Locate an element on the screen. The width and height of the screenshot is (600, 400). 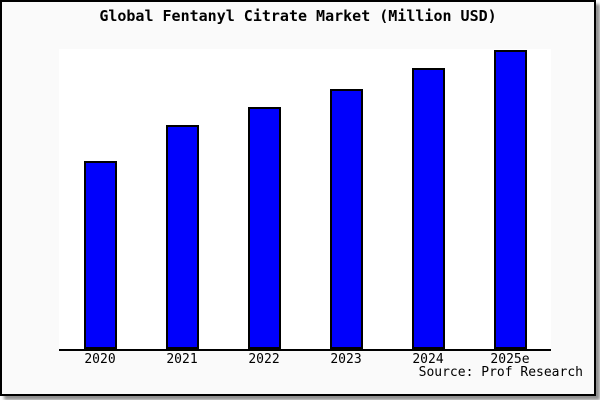
bar-2023 is located at coordinates (346, 219).